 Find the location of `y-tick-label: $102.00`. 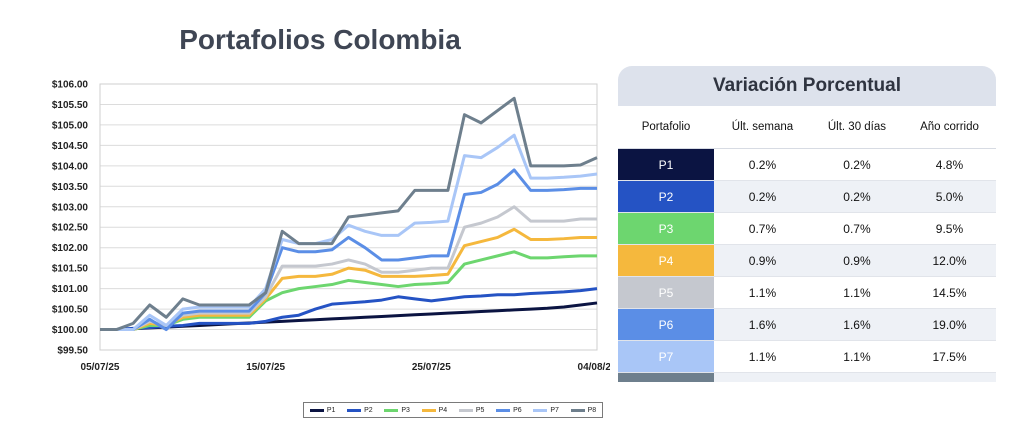

y-tick-label: $102.00 is located at coordinates (70, 248).